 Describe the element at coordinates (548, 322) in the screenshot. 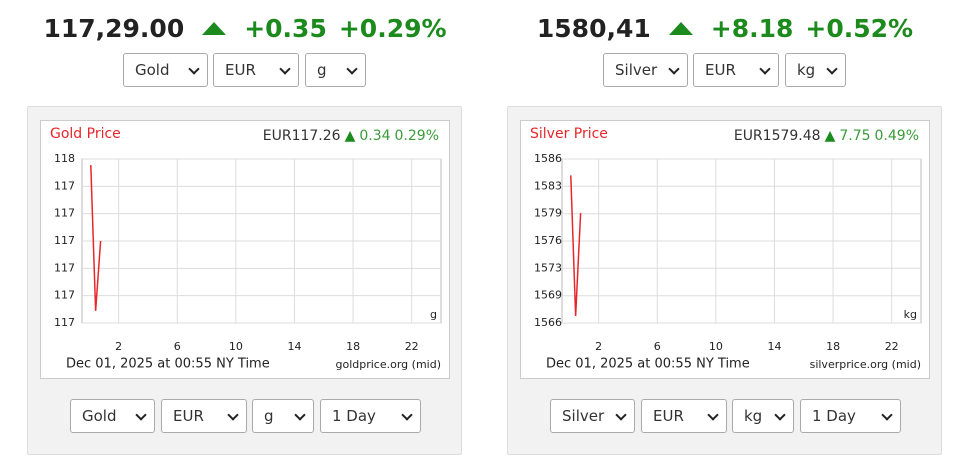

I see `y-tick-label: 1566` at that location.